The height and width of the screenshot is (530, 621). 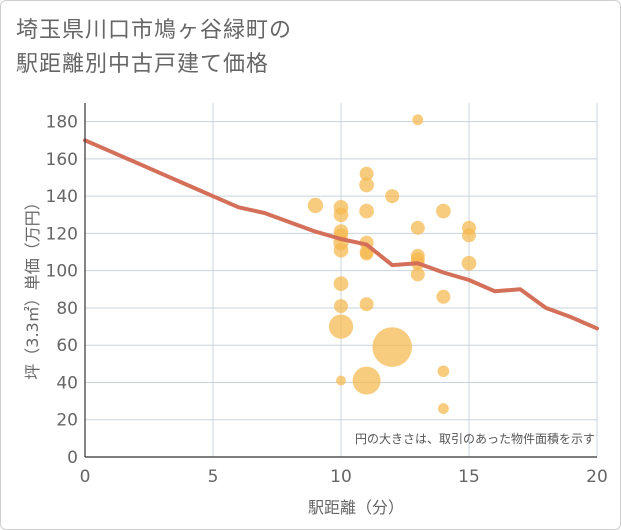 What do you see at coordinates (67, 421) in the screenshot?
I see `y-tick-label: 20` at bounding box center [67, 421].